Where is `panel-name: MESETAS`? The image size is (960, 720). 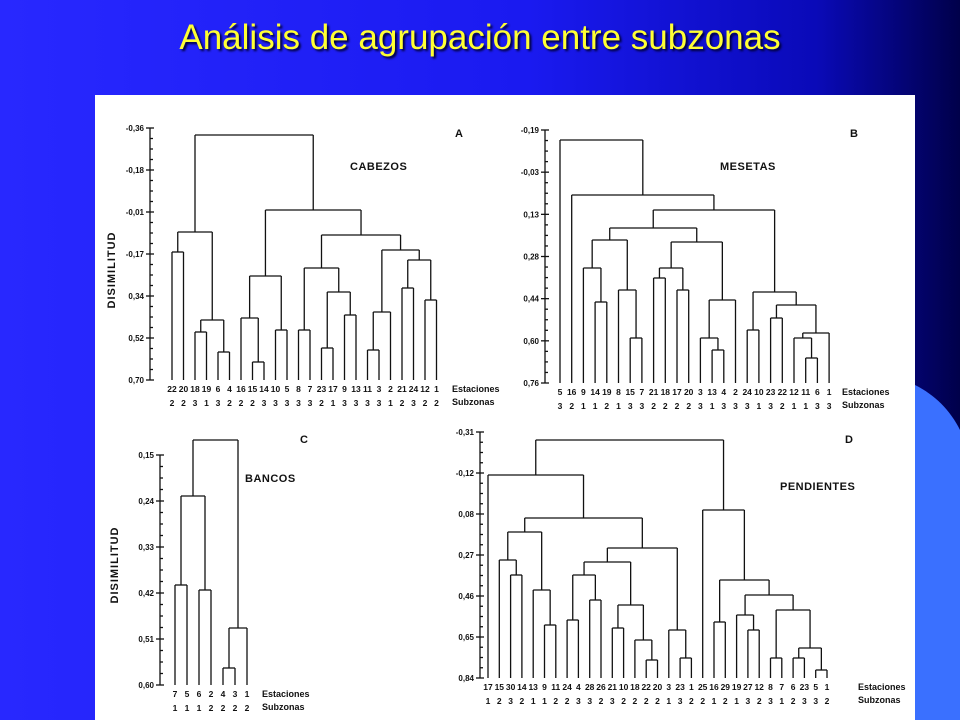
panel-name: MESETAS is located at coordinates (748, 167).